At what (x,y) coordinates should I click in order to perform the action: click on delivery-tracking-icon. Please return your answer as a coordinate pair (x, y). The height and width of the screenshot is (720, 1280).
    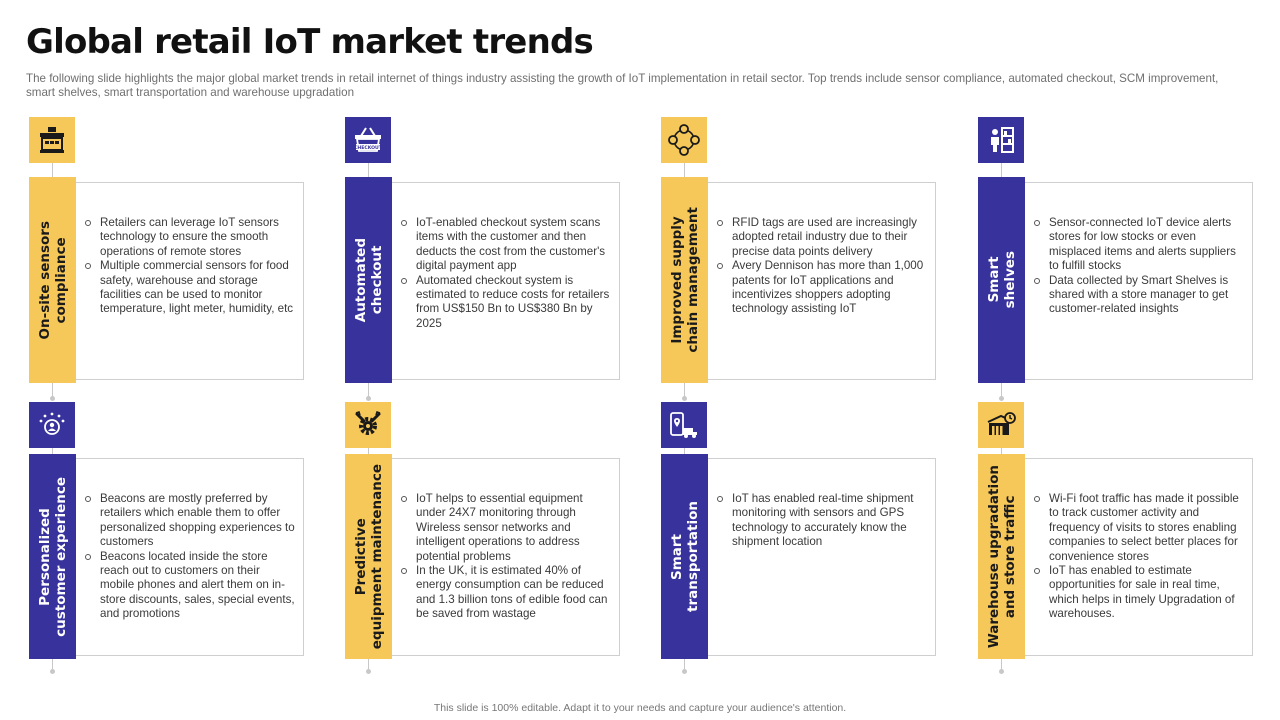
    Looking at the image, I should click on (684, 425).